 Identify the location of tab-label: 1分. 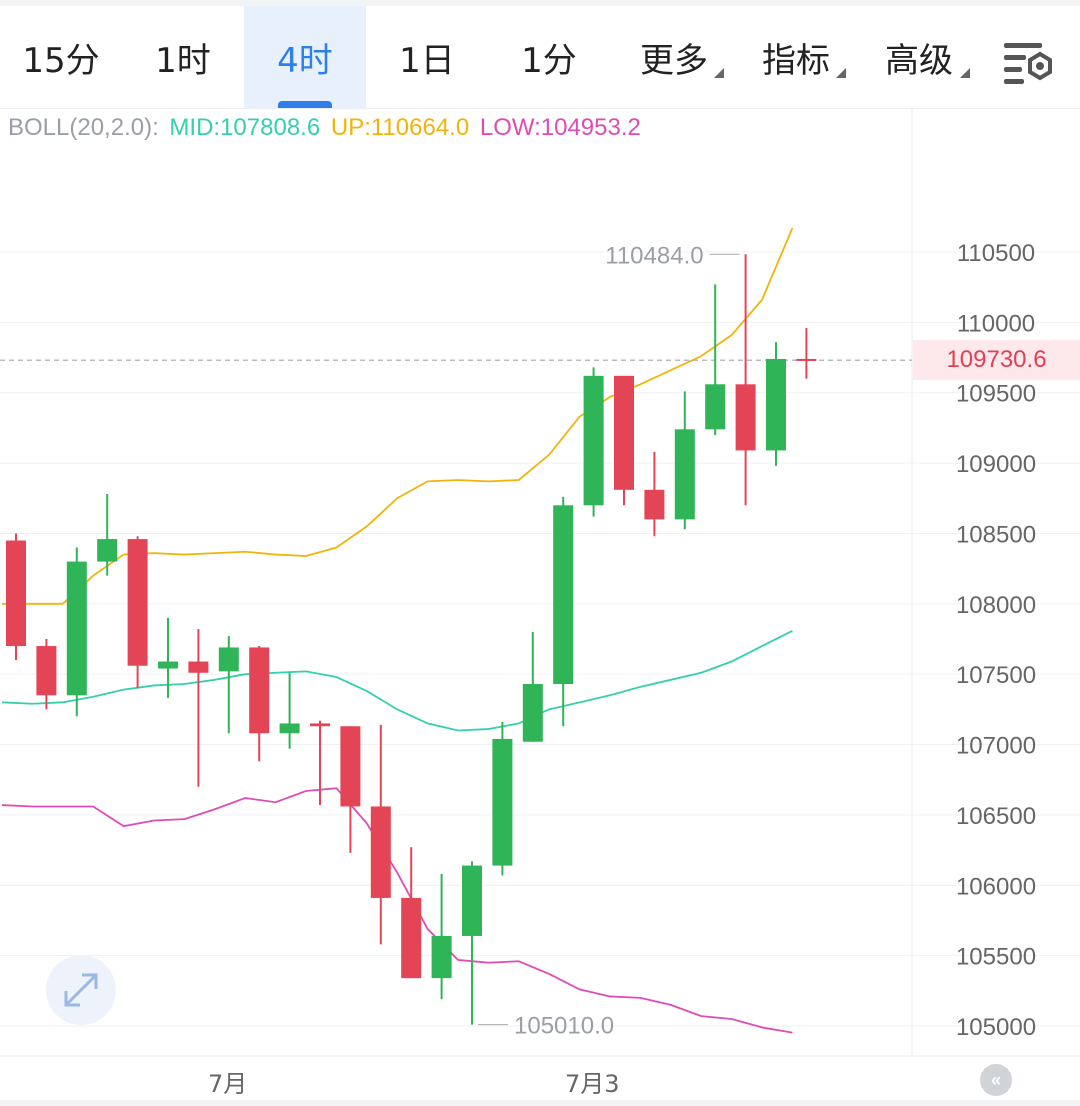
(549, 60).